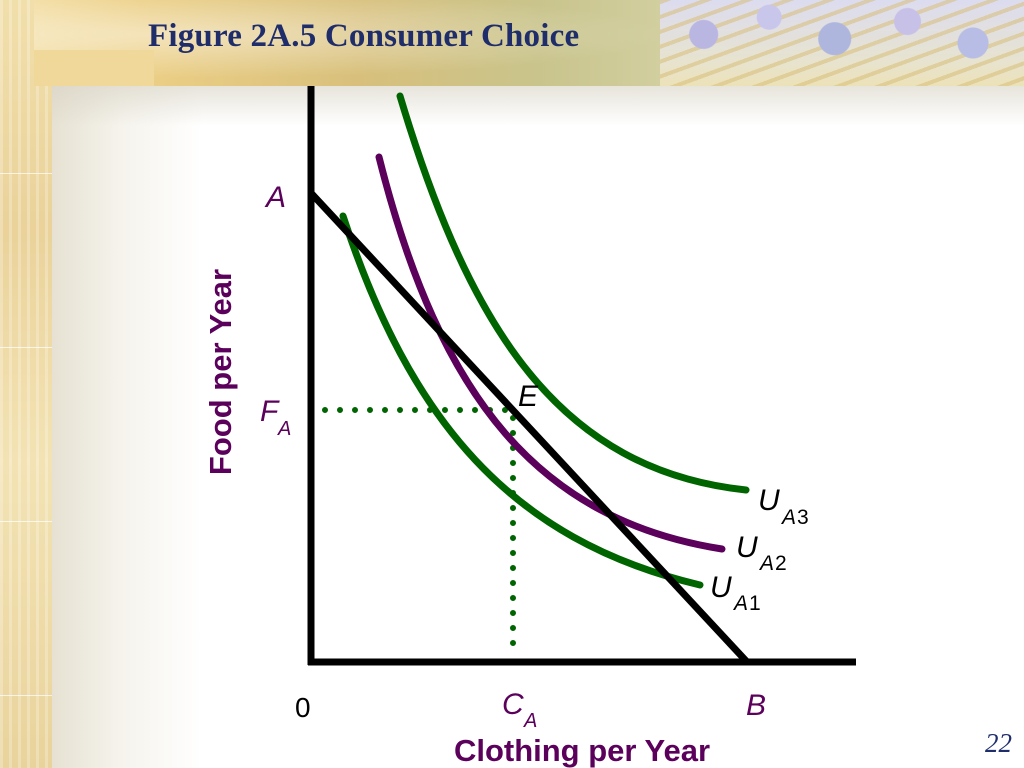  What do you see at coordinates (530, 721) in the screenshot?
I see `clothing-quantity-sub: A` at bounding box center [530, 721].